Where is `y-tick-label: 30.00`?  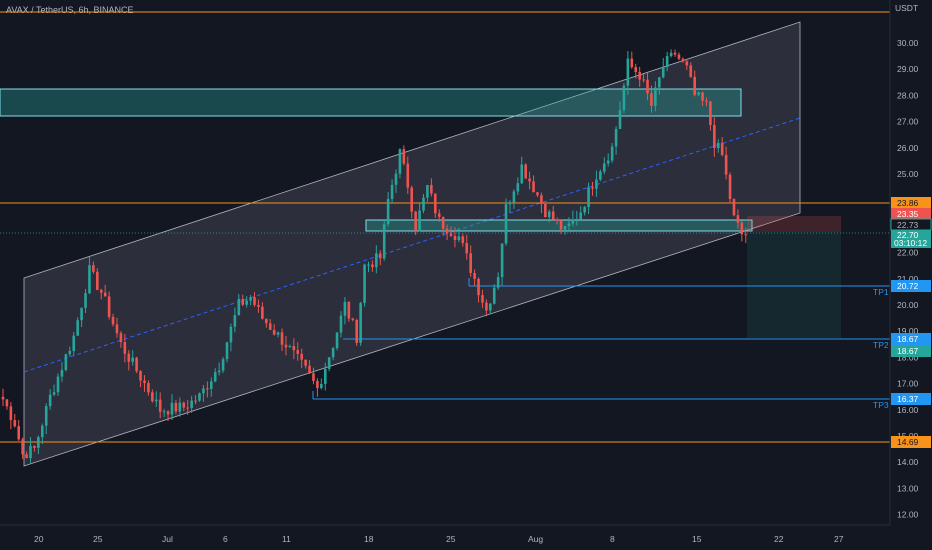 y-tick-label: 30.00 is located at coordinates (908, 43).